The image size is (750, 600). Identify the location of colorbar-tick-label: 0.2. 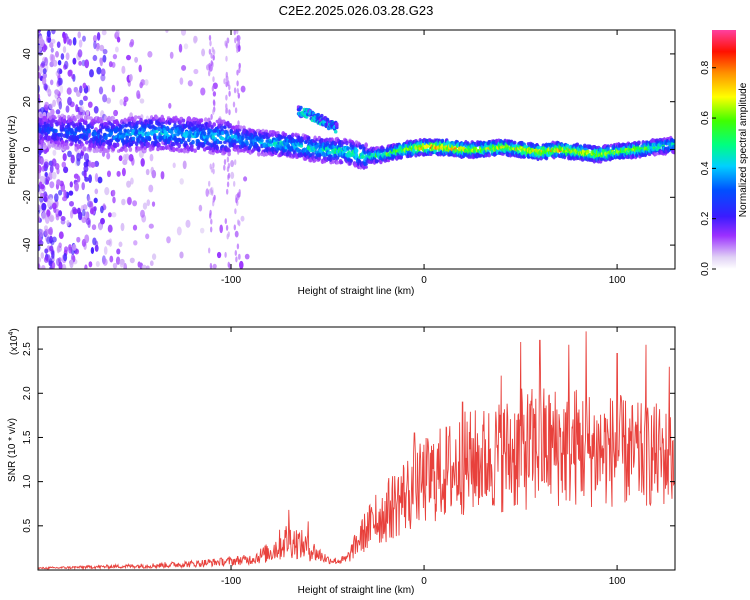
(705, 218).